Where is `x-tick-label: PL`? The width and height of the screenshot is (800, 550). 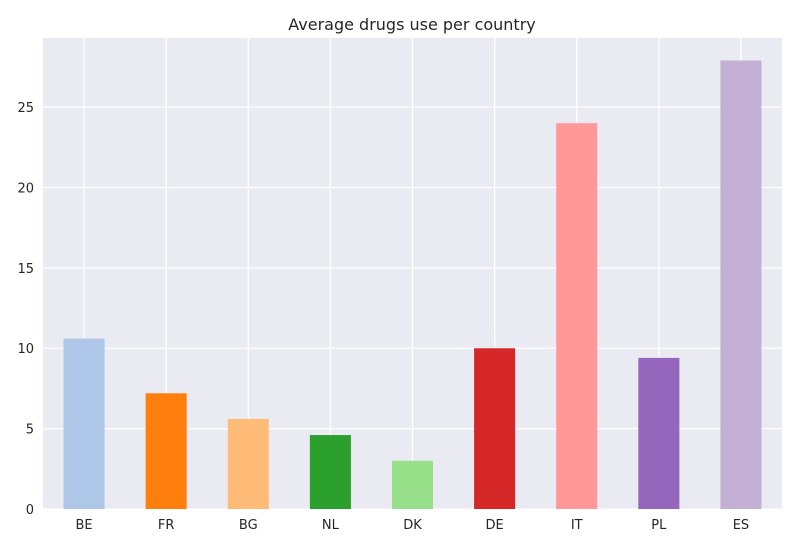 x-tick-label: PL is located at coordinates (659, 525).